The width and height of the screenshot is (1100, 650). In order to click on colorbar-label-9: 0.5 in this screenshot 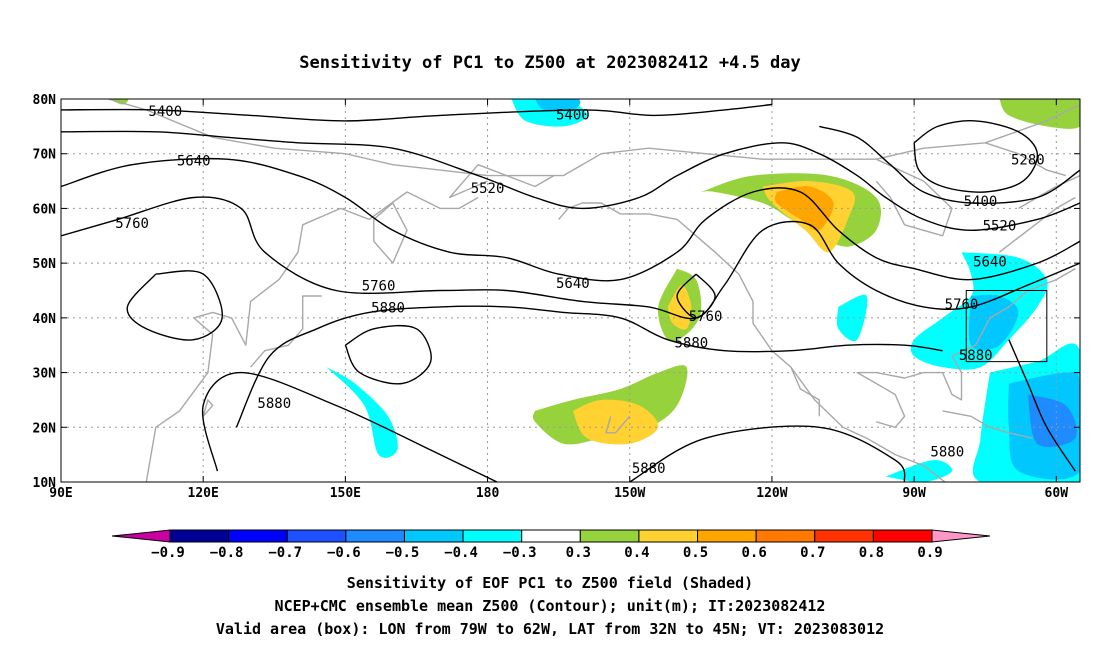, I will do `click(695, 553)`.